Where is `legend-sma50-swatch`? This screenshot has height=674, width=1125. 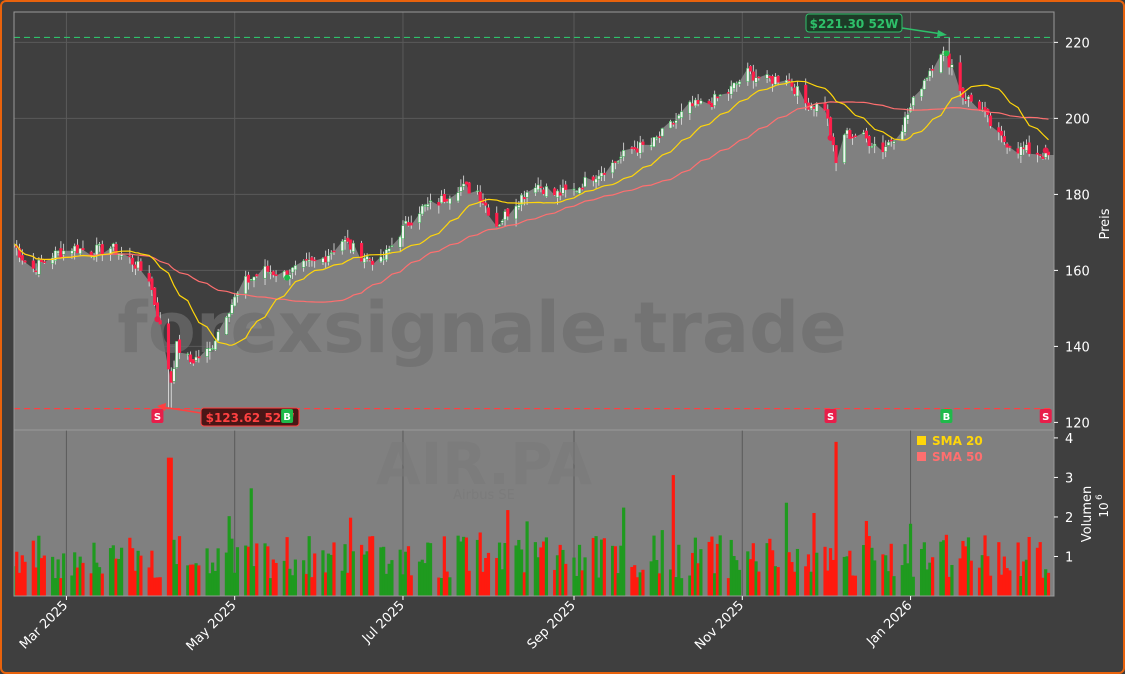
legend-sma50-swatch is located at coordinates (921, 456).